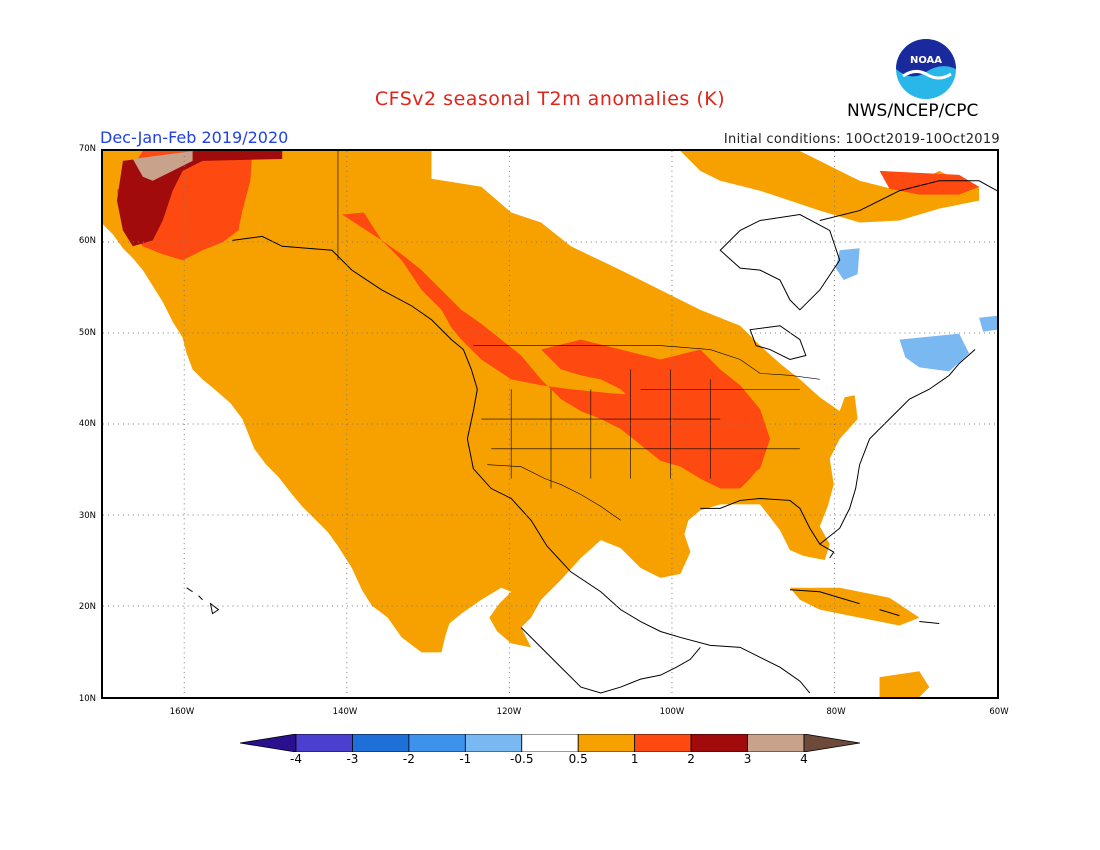 This screenshot has height=850, width=1100. What do you see at coordinates (804, 759) in the screenshot?
I see `legend-label: 4` at bounding box center [804, 759].